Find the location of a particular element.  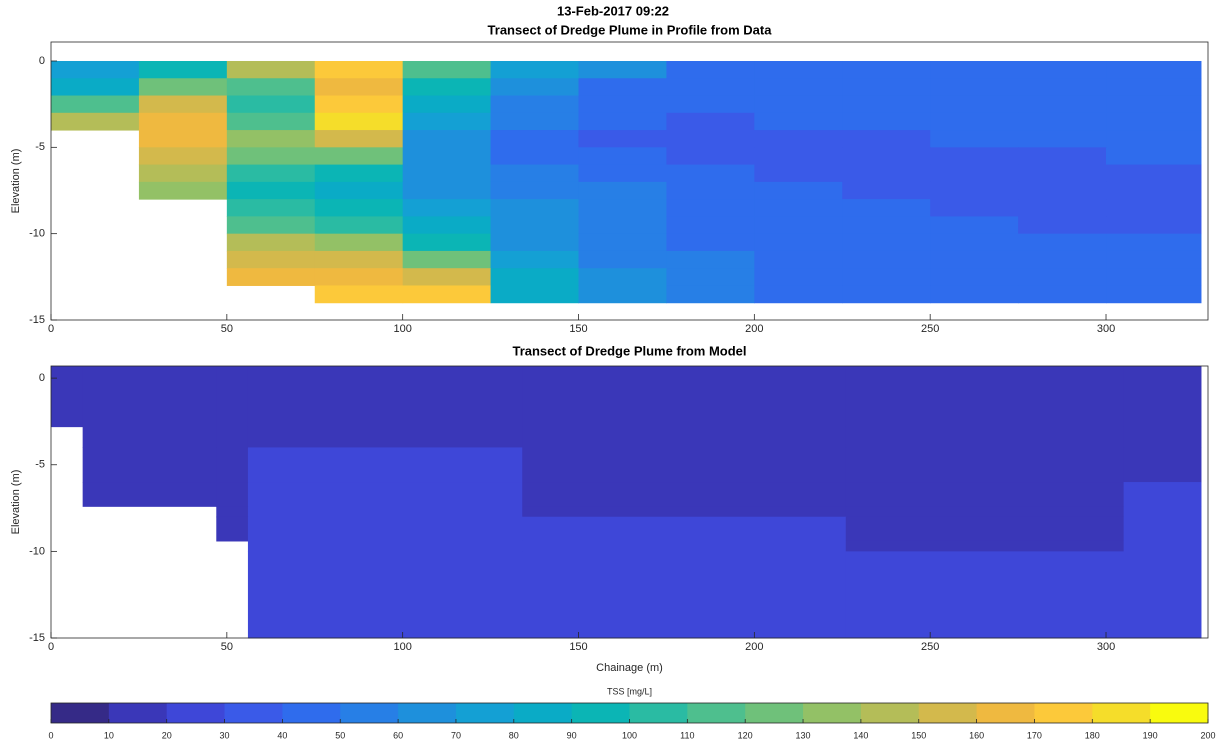

colorbar-tick-label: 200 is located at coordinates (1207, 735).